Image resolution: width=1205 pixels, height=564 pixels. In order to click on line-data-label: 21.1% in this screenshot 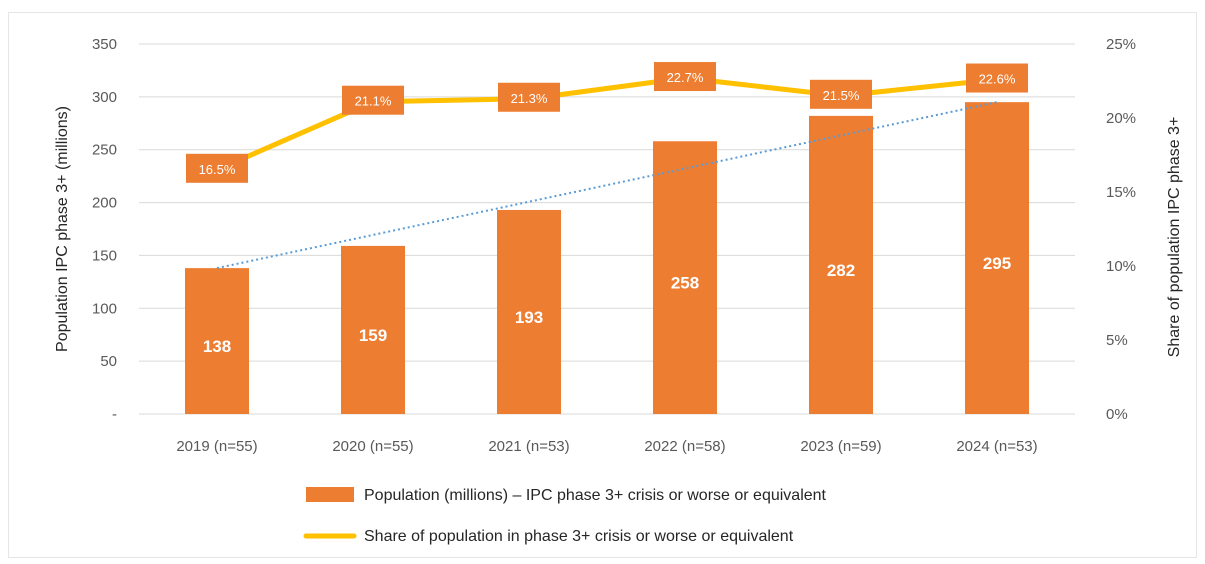, I will do `click(373, 101)`.